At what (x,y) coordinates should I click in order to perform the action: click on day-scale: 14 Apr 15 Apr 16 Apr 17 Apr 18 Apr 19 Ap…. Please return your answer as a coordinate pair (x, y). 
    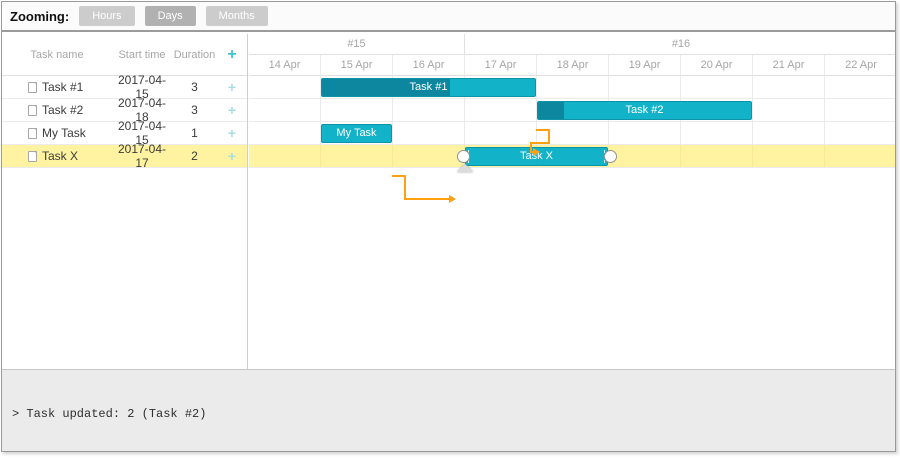
    Looking at the image, I should click on (572, 65).